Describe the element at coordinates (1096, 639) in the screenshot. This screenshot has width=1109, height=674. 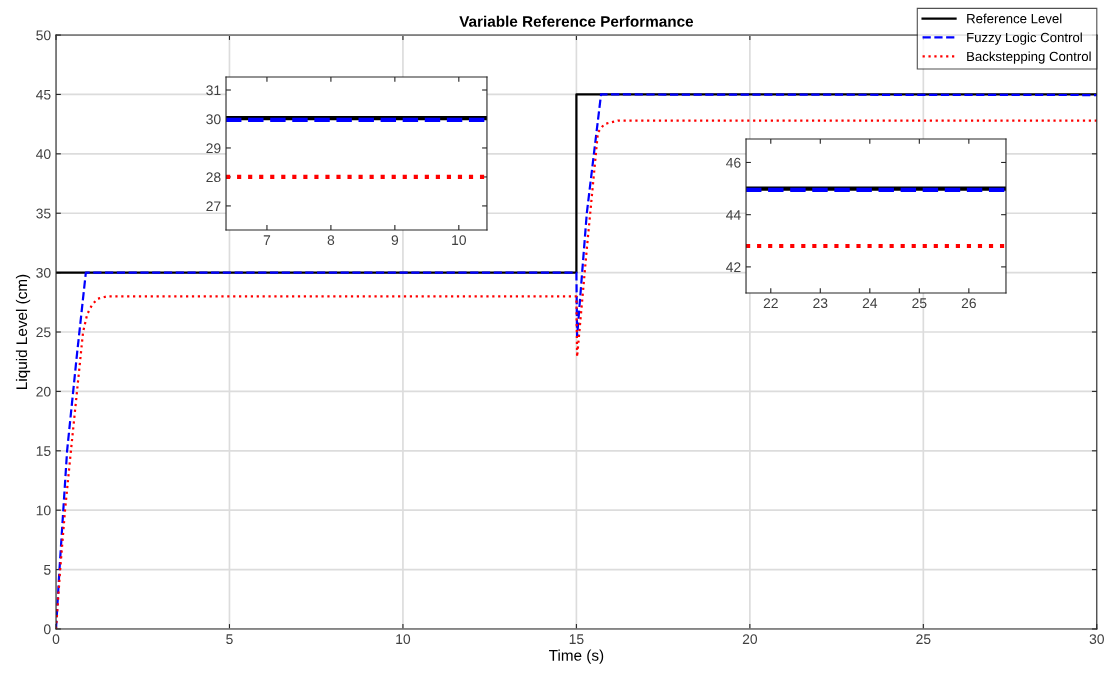
I see `x-tick-label: 30` at that location.